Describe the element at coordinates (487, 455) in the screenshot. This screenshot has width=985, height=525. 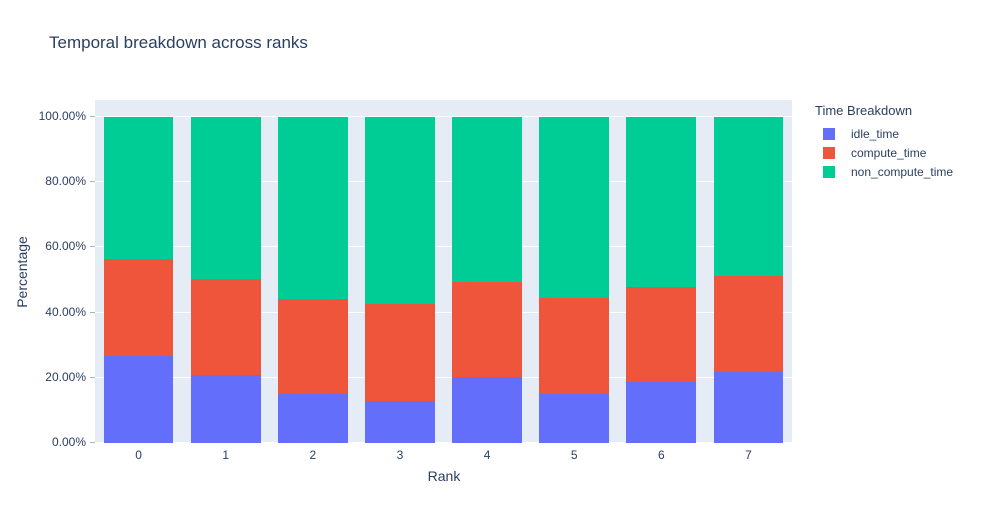
I see `x-tick-label-4: 4` at that location.